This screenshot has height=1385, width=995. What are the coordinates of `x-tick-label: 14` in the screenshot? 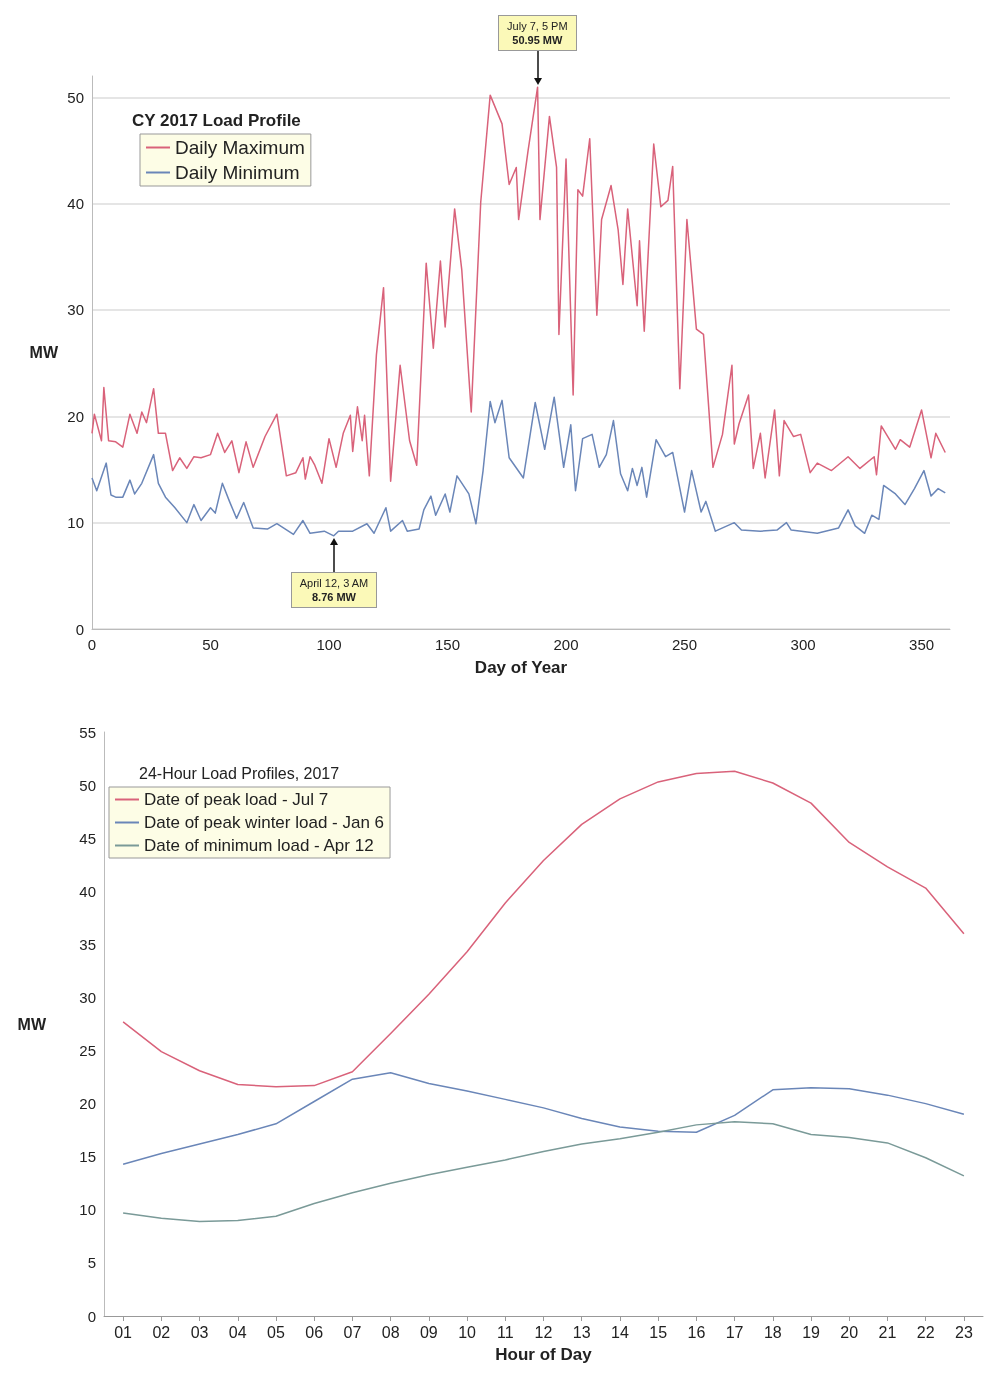 It's located at (620, 1332).